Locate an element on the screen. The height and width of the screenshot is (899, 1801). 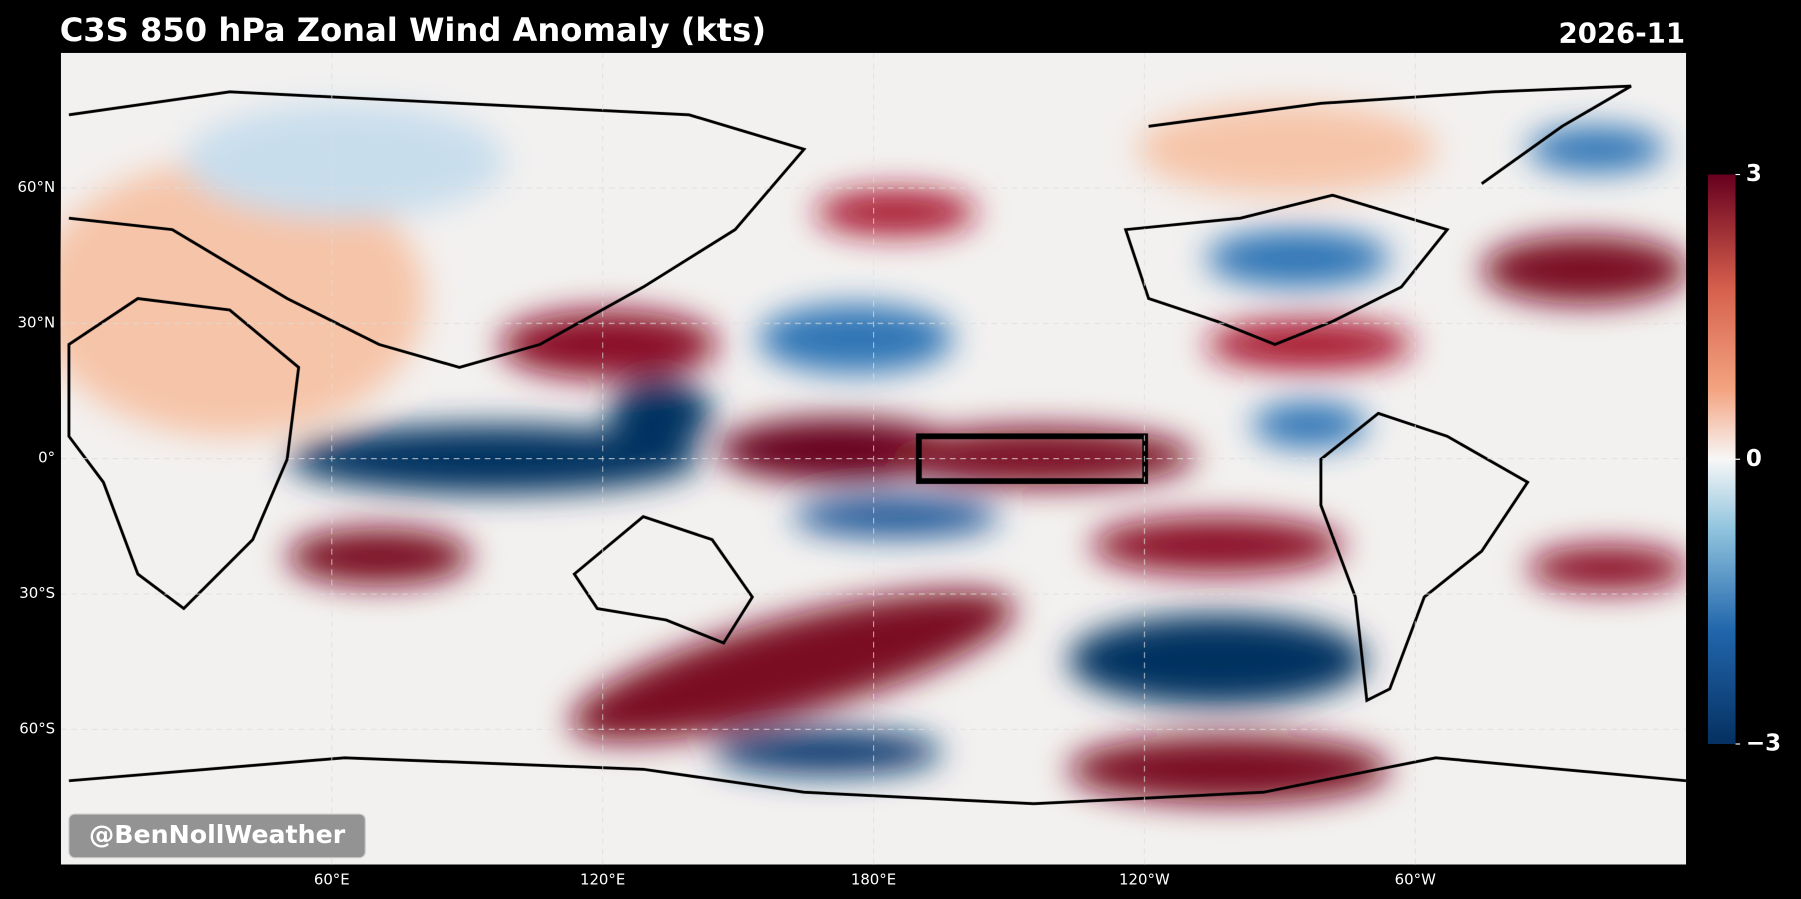
y-tick-label: 60°S is located at coordinates (37, 728).